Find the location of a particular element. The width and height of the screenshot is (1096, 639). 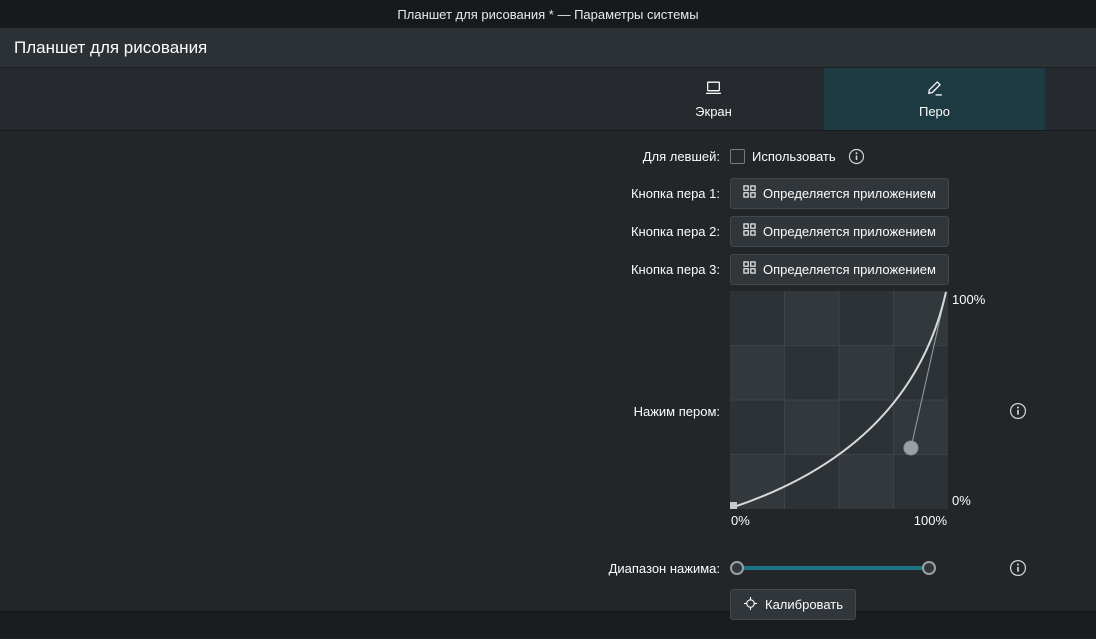

pen-button-2-value: Определяется приложением is located at coordinates (849, 231).